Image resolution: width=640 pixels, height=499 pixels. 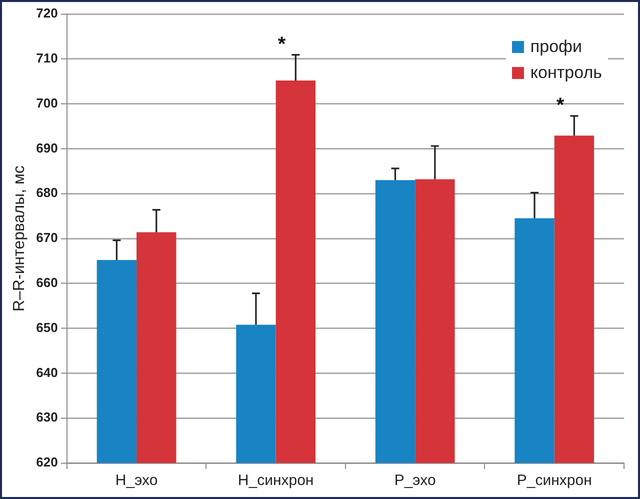 I want to click on y-tick-label: 680, so click(x=47, y=192).